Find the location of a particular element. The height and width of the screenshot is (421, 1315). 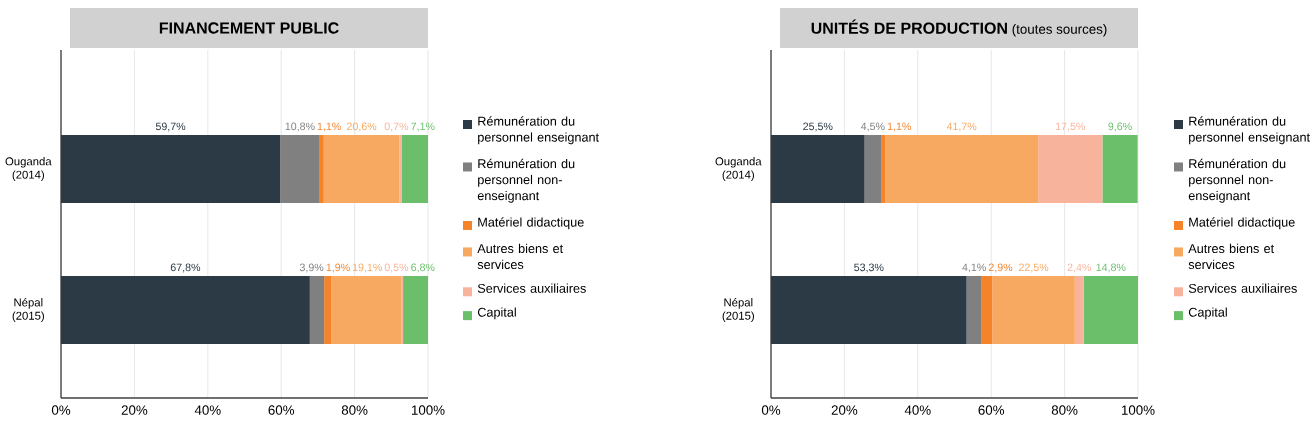

data-label: 0,5% is located at coordinates (396, 268).